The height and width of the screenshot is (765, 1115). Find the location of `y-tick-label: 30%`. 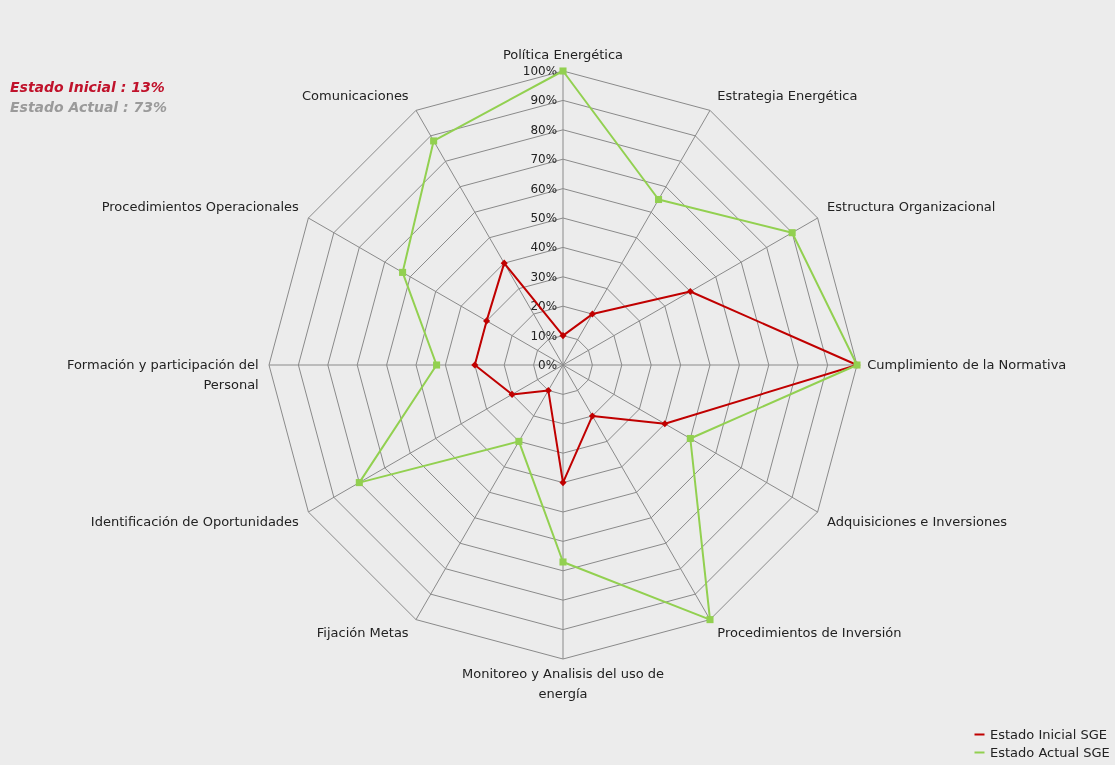

y-tick-label: 30% is located at coordinates (544, 276).